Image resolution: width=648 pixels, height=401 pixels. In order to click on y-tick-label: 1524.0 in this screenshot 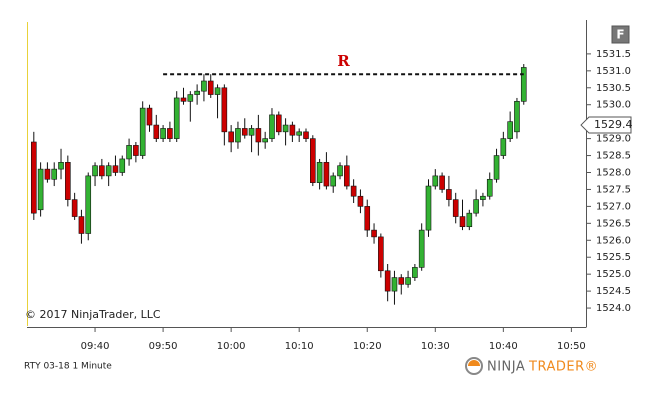, I will do `click(613, 308)`.